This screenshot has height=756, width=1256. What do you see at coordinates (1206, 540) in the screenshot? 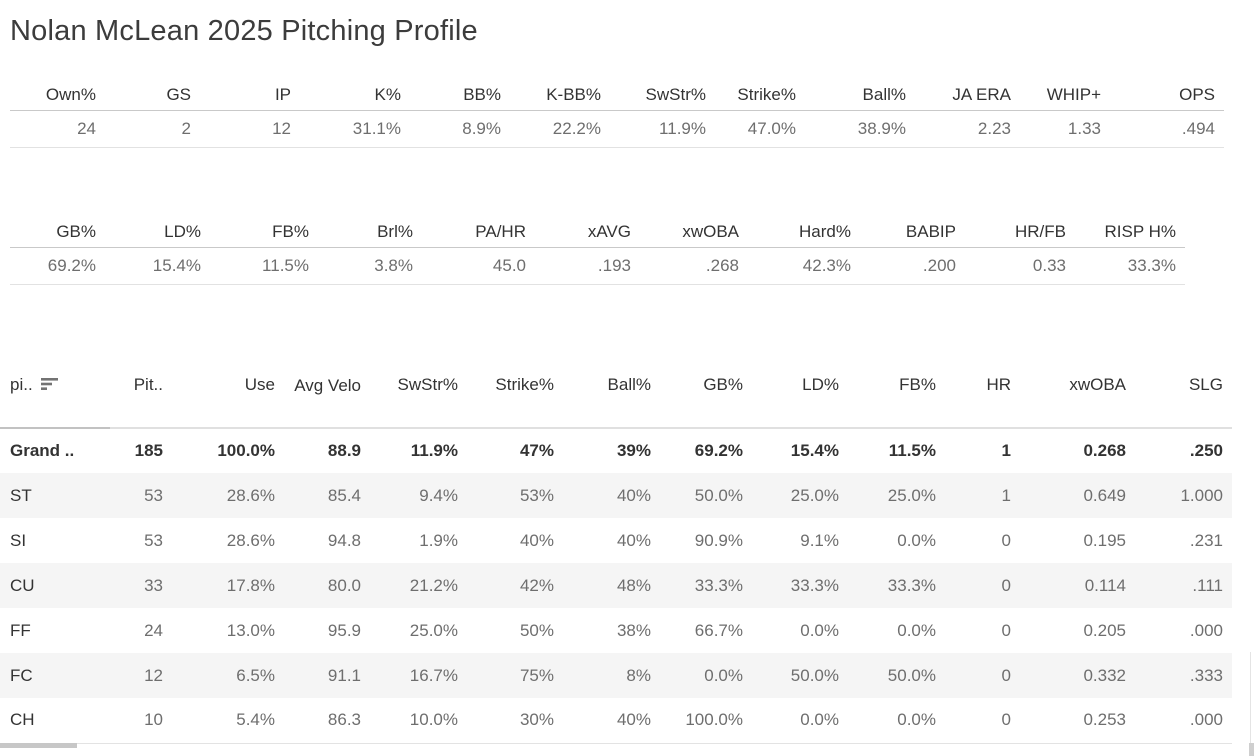
I see `cell-si-slg: .231` at bounding box center [1206, 540].